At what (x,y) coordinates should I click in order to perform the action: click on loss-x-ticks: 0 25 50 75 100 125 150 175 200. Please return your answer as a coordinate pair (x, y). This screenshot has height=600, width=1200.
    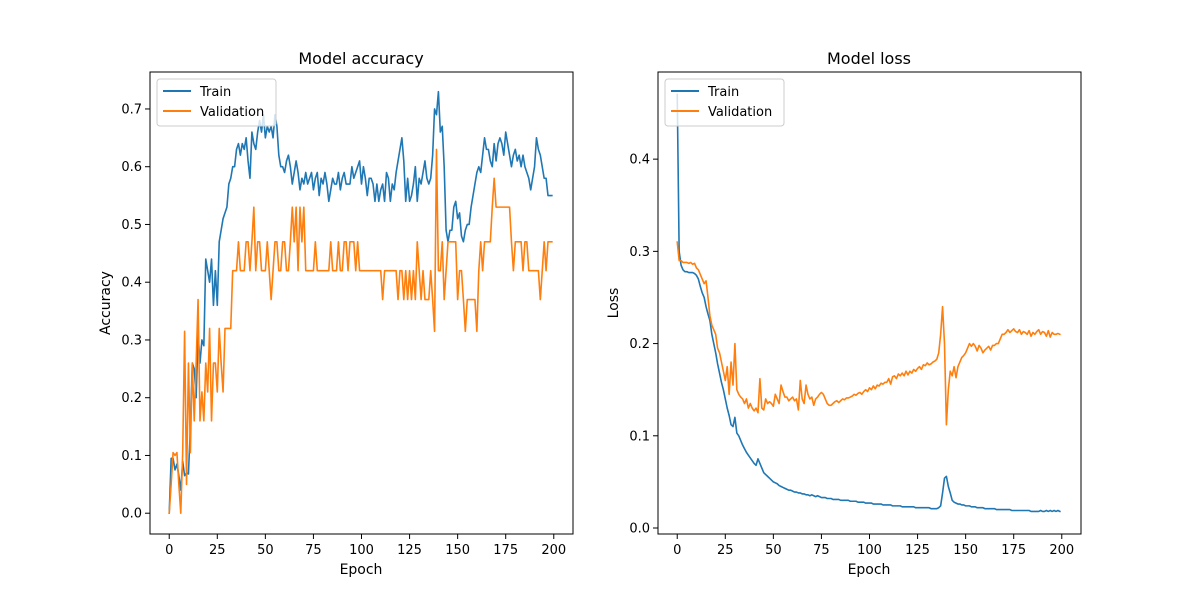
    Looking at the image, I should click on (873, 546).